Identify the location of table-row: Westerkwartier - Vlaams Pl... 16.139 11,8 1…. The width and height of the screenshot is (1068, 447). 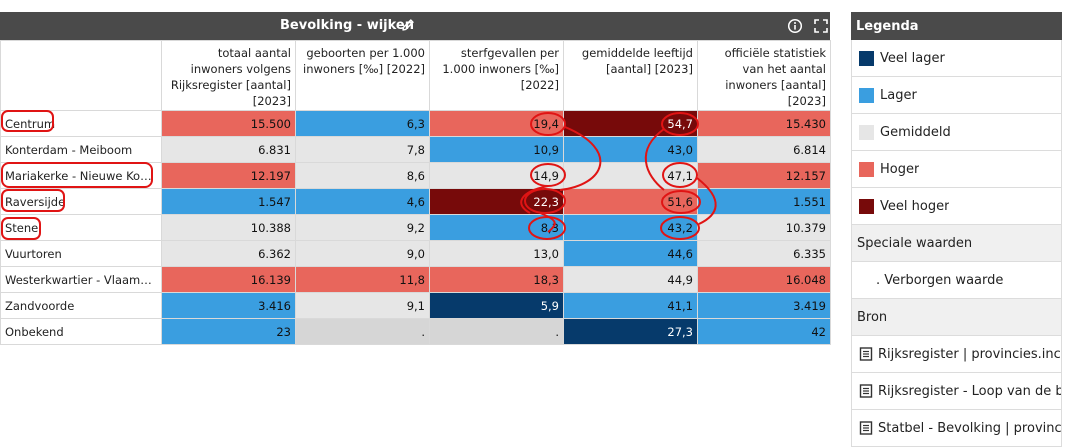
(415, 279).